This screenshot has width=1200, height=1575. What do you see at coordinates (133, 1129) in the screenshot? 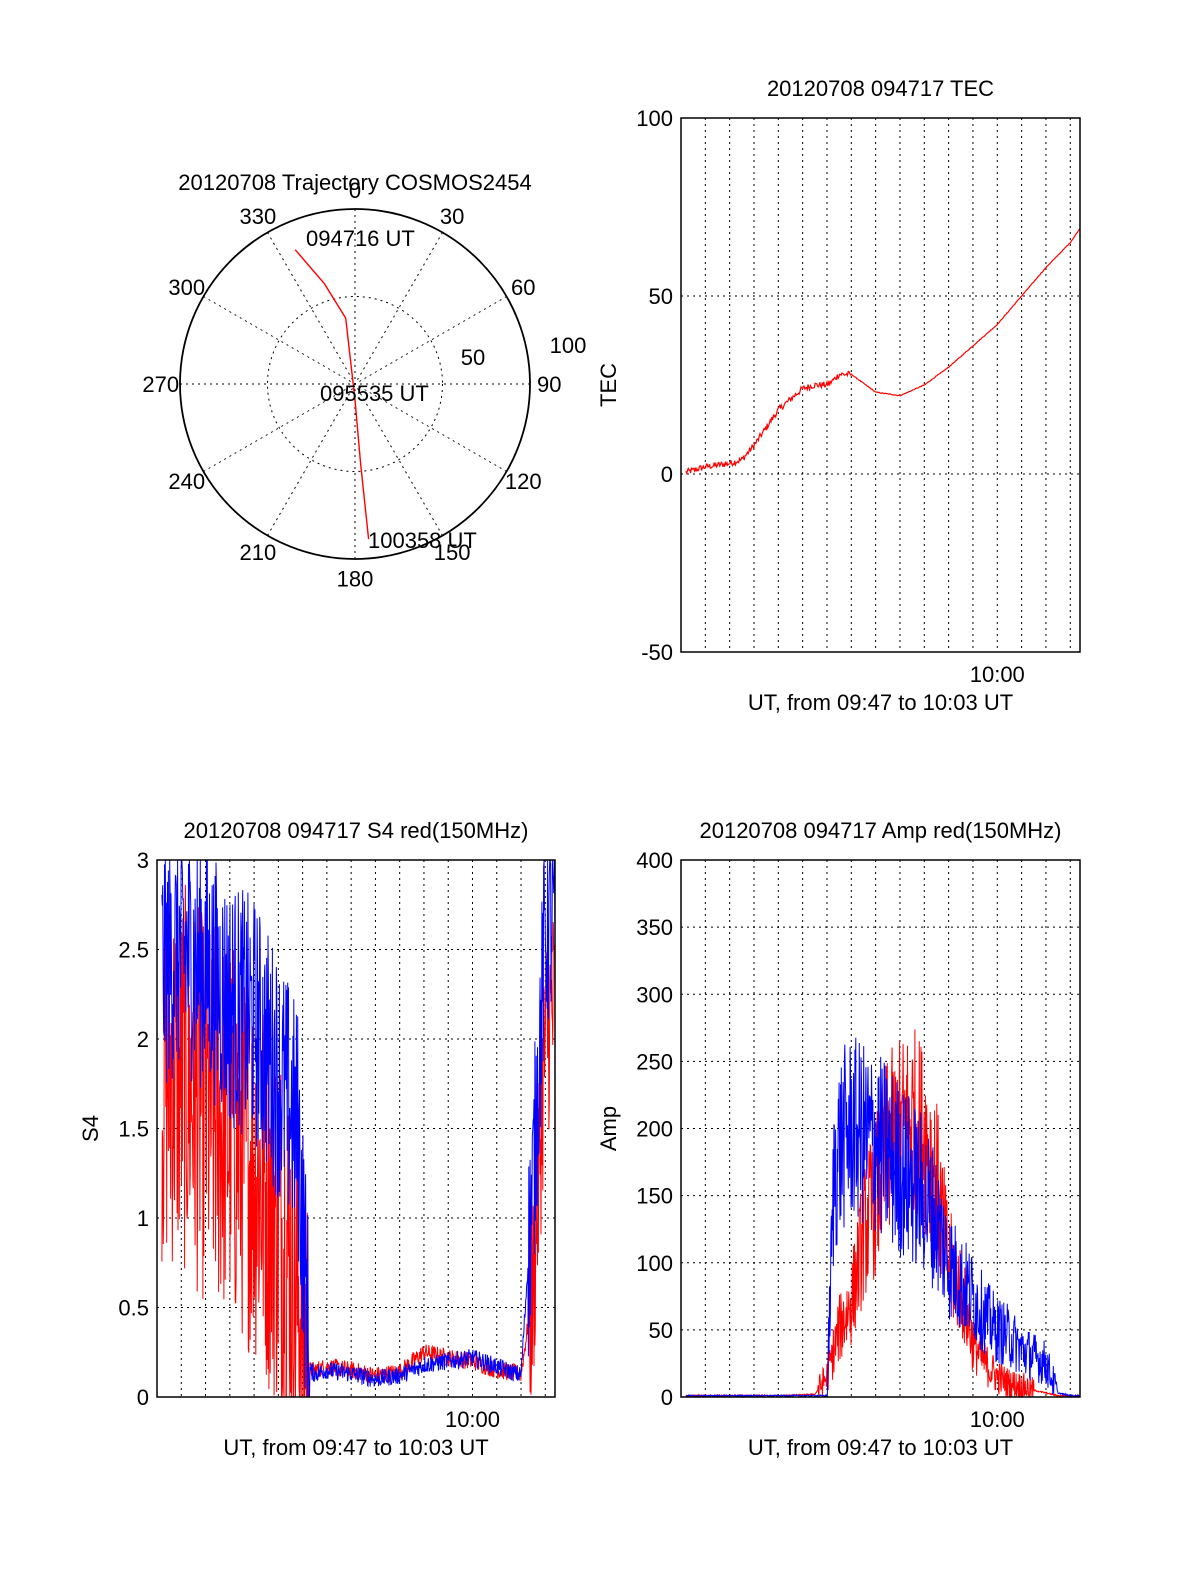
I see `y-tick-label: 1.5` at bounding box center [133, 1129].